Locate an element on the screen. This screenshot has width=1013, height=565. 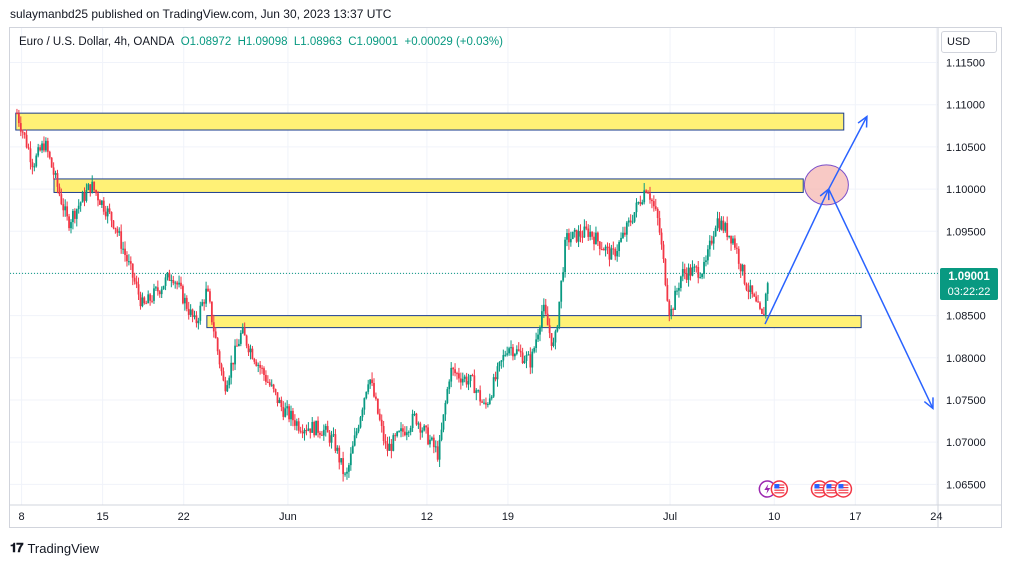
price-tick-label: 1.10000 is located at coordinates (966, 190).